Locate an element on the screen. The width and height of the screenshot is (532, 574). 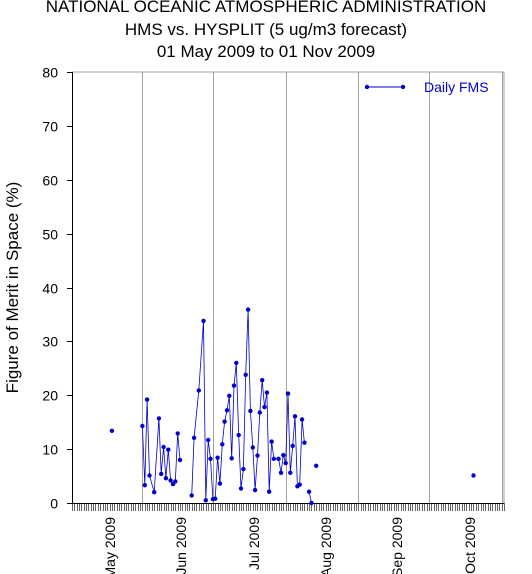
legend-label-daily-fms: Daily FMS is located at coordinates (456, 87).